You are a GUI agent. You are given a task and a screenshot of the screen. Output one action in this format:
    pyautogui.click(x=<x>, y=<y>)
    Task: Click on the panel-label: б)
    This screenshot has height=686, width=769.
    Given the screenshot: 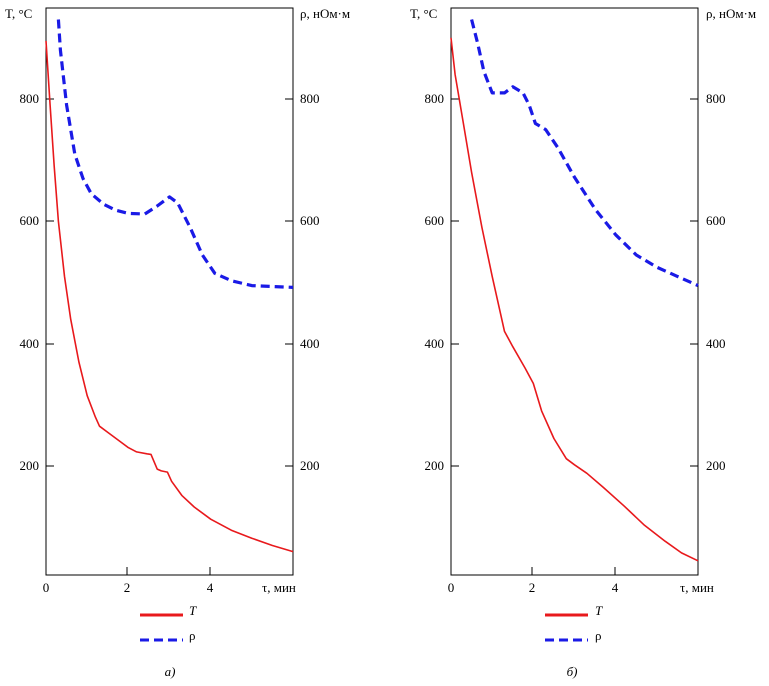 What is the action you would take?
    pyautogui.click(x=572, y=671)
    